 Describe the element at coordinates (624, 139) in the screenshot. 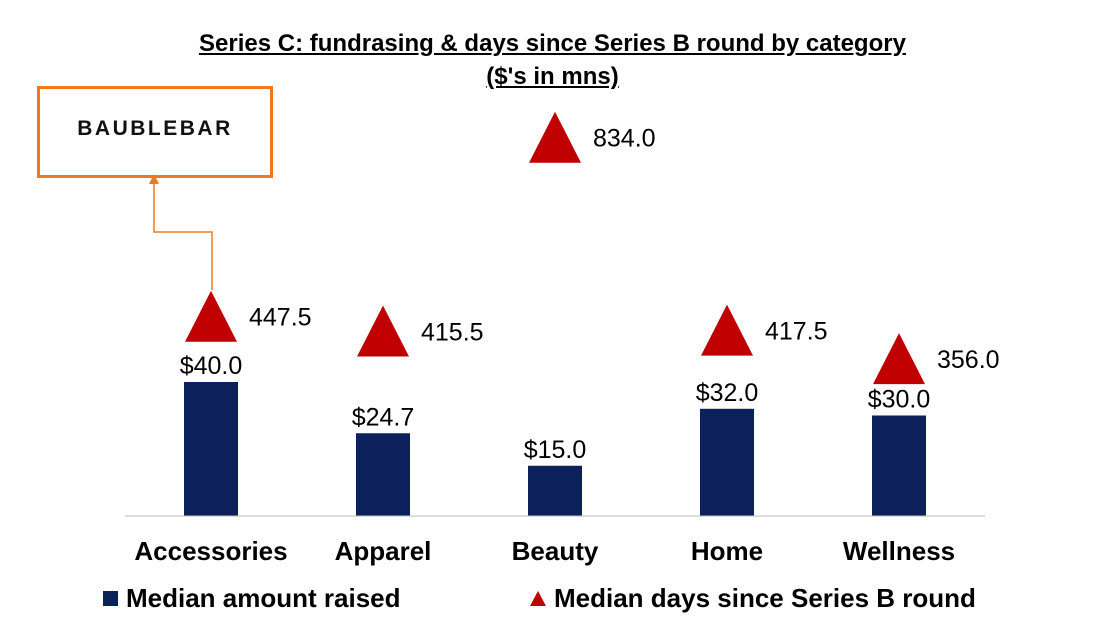

I see `triangle-data-label: 834.0` at that location.